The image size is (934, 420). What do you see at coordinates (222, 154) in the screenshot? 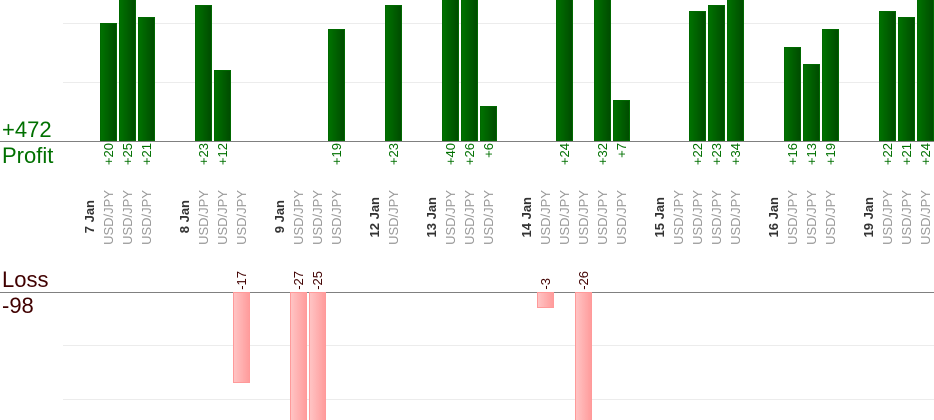
I see `profit-value-label-text: +12` at bounding box center [222, 154].